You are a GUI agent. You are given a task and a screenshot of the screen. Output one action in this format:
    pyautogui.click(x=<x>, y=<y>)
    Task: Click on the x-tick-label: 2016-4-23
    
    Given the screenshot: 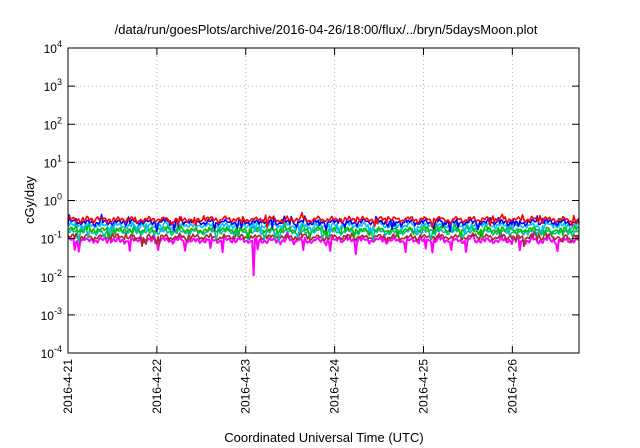 What is the action you would take?
    pyautogui.click(x=246, y=386)
    